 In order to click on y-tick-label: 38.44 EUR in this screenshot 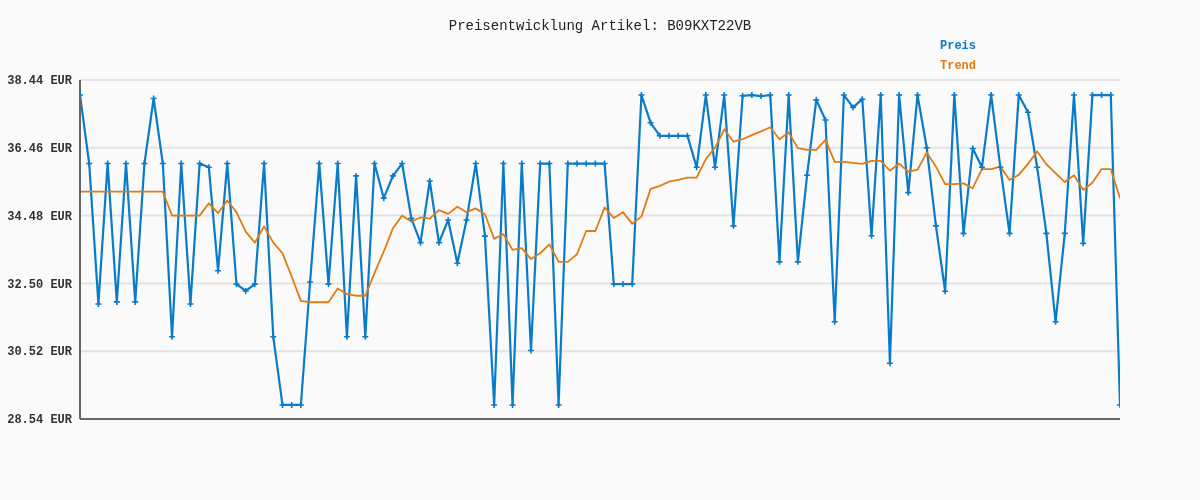, I will do `click(40, 81)`.